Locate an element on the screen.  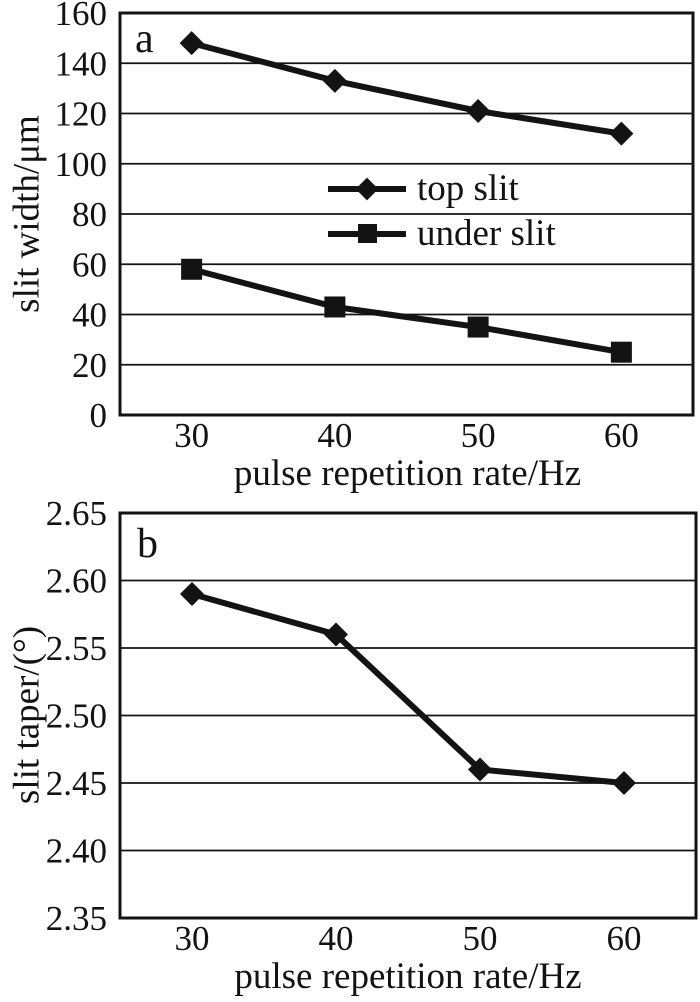
y-tick-label: 2.65 is located at coordinates (76, 516).